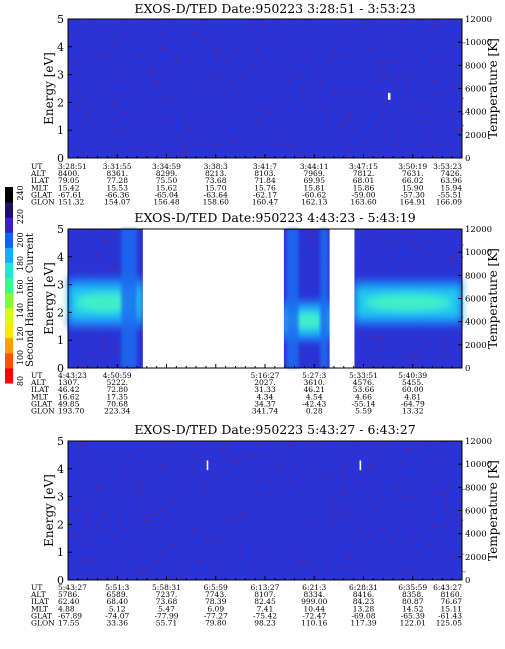 The width and height of the screenshot is (505, 649). What do you see at coordinates (413, 601) in the screenshot?
I see `orbit-value: 80.87` at bounding box center [413, 601].